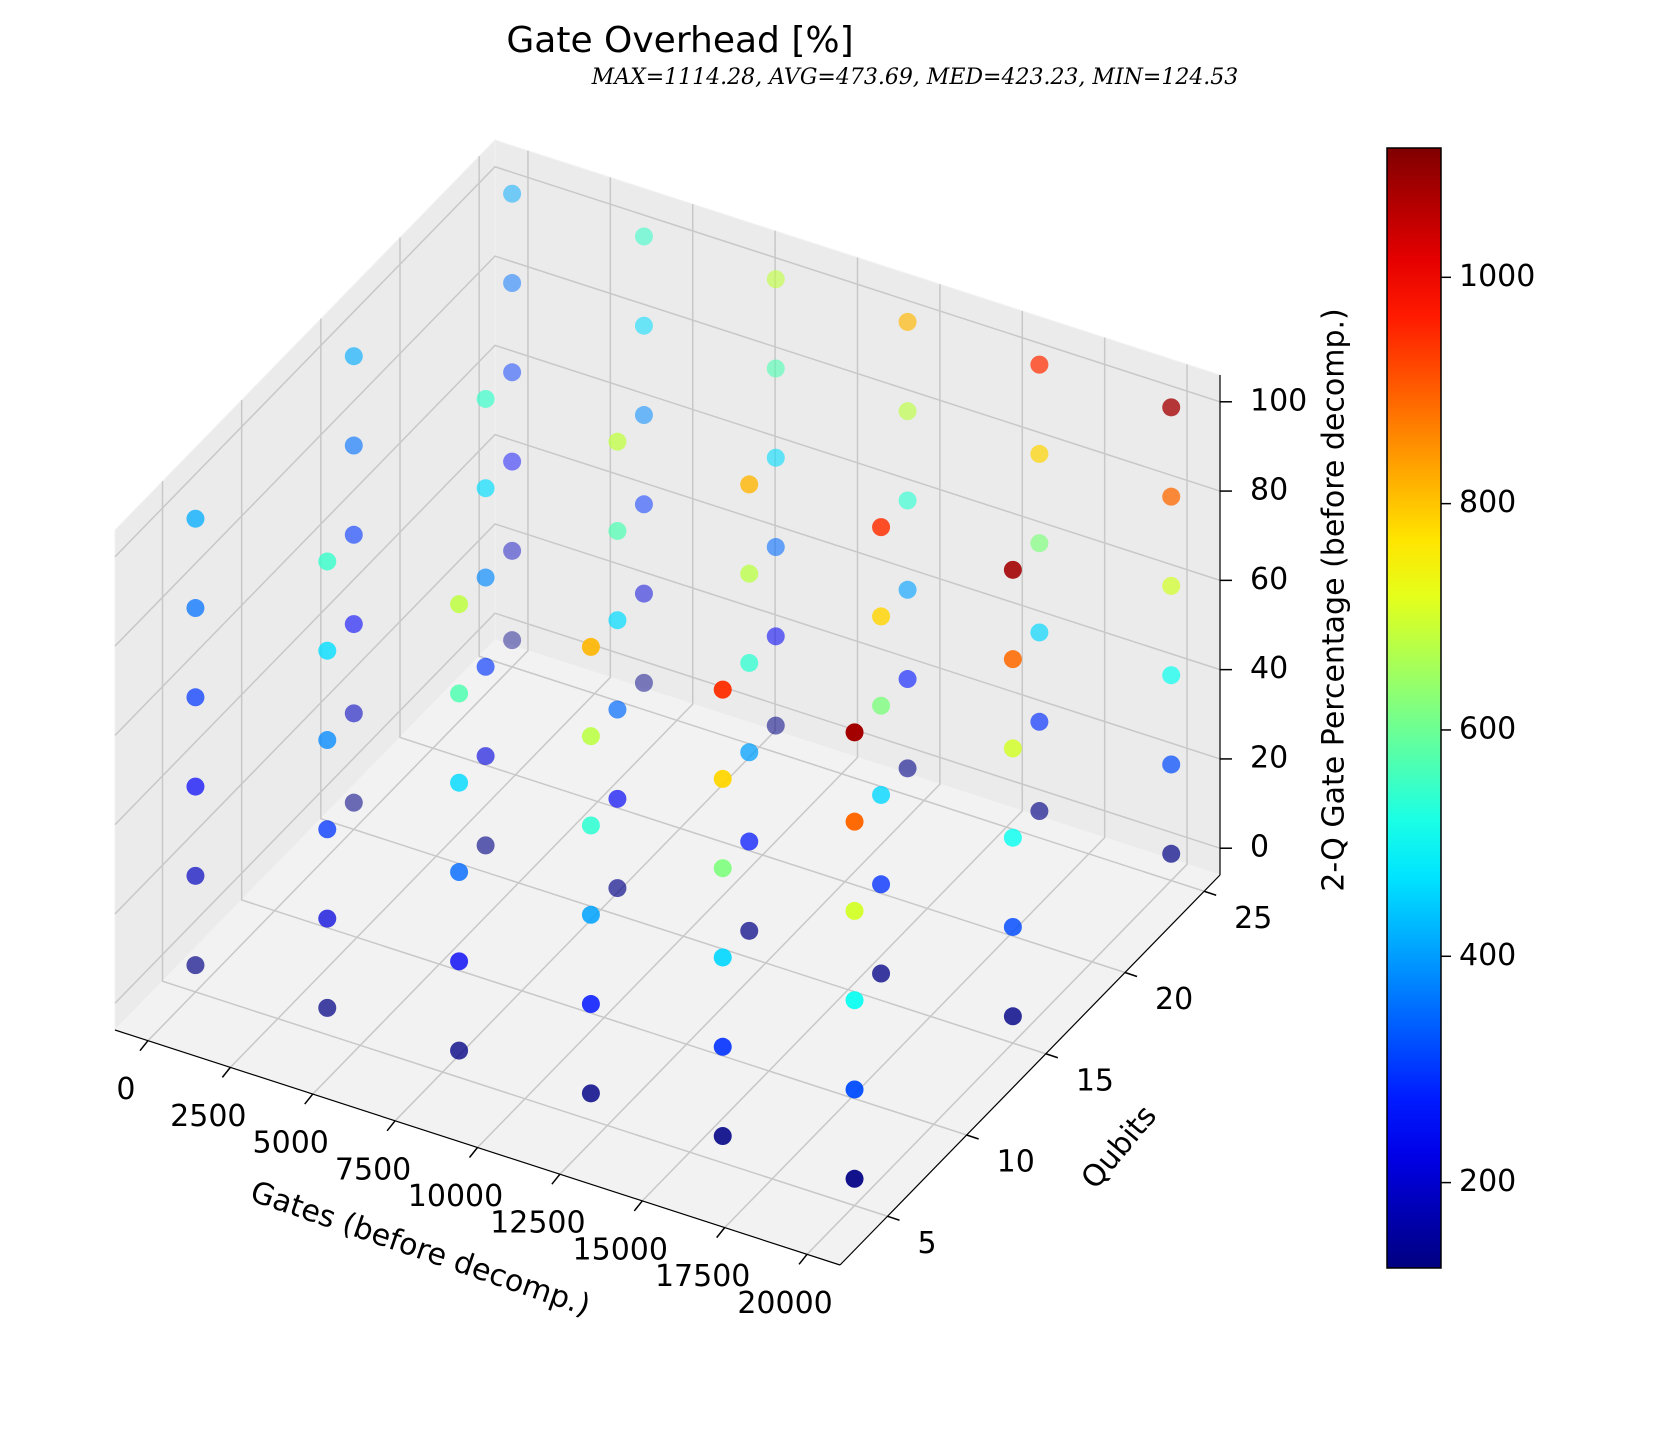 Image resolution: width=1661 pixels, height=1451 pixels. What do you see at coordinates (455, 1196) in the screenshot?
I see `x-tick-label: 10000` at bounding box center [455, 1196].